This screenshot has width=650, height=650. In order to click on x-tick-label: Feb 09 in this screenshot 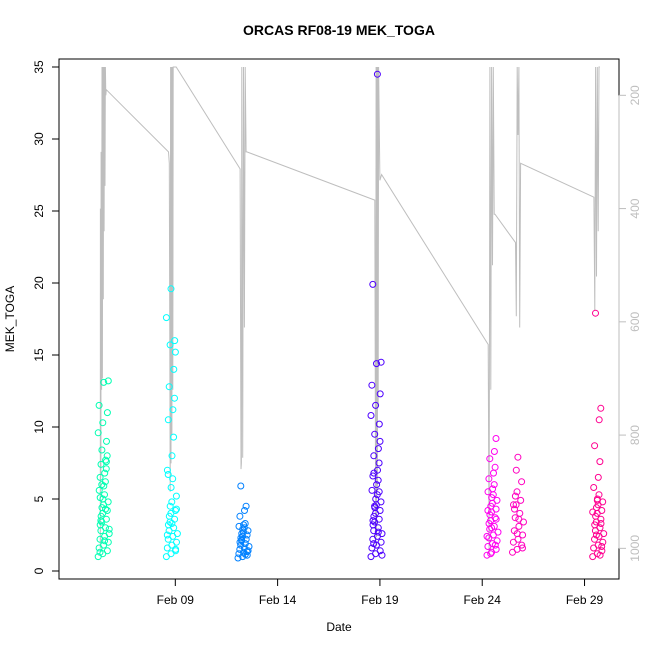, I will do `click(176, 600)`.